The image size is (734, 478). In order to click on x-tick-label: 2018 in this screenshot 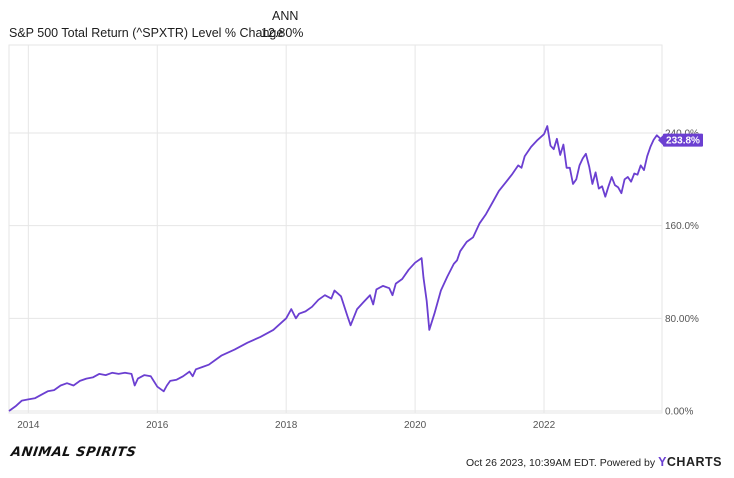, I will do `click(286, 425)`.